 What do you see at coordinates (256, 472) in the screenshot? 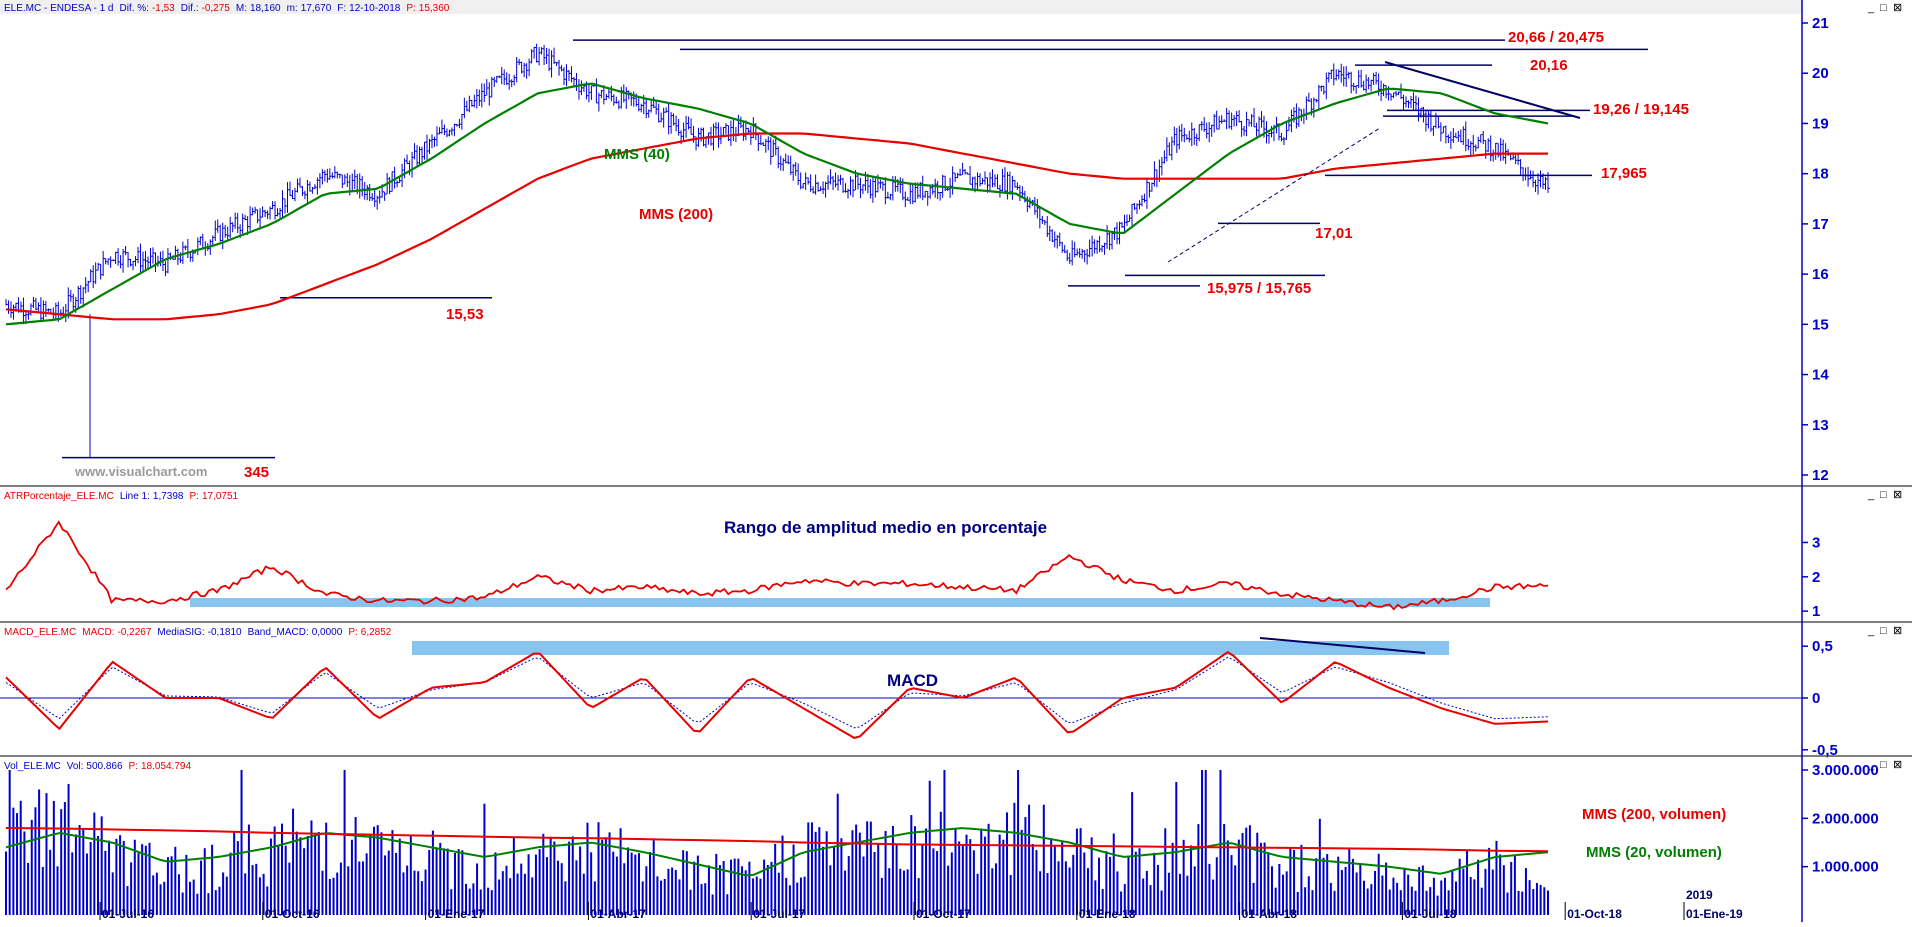
I see `level-label-1345: 345` at bounding box center [256, 472].